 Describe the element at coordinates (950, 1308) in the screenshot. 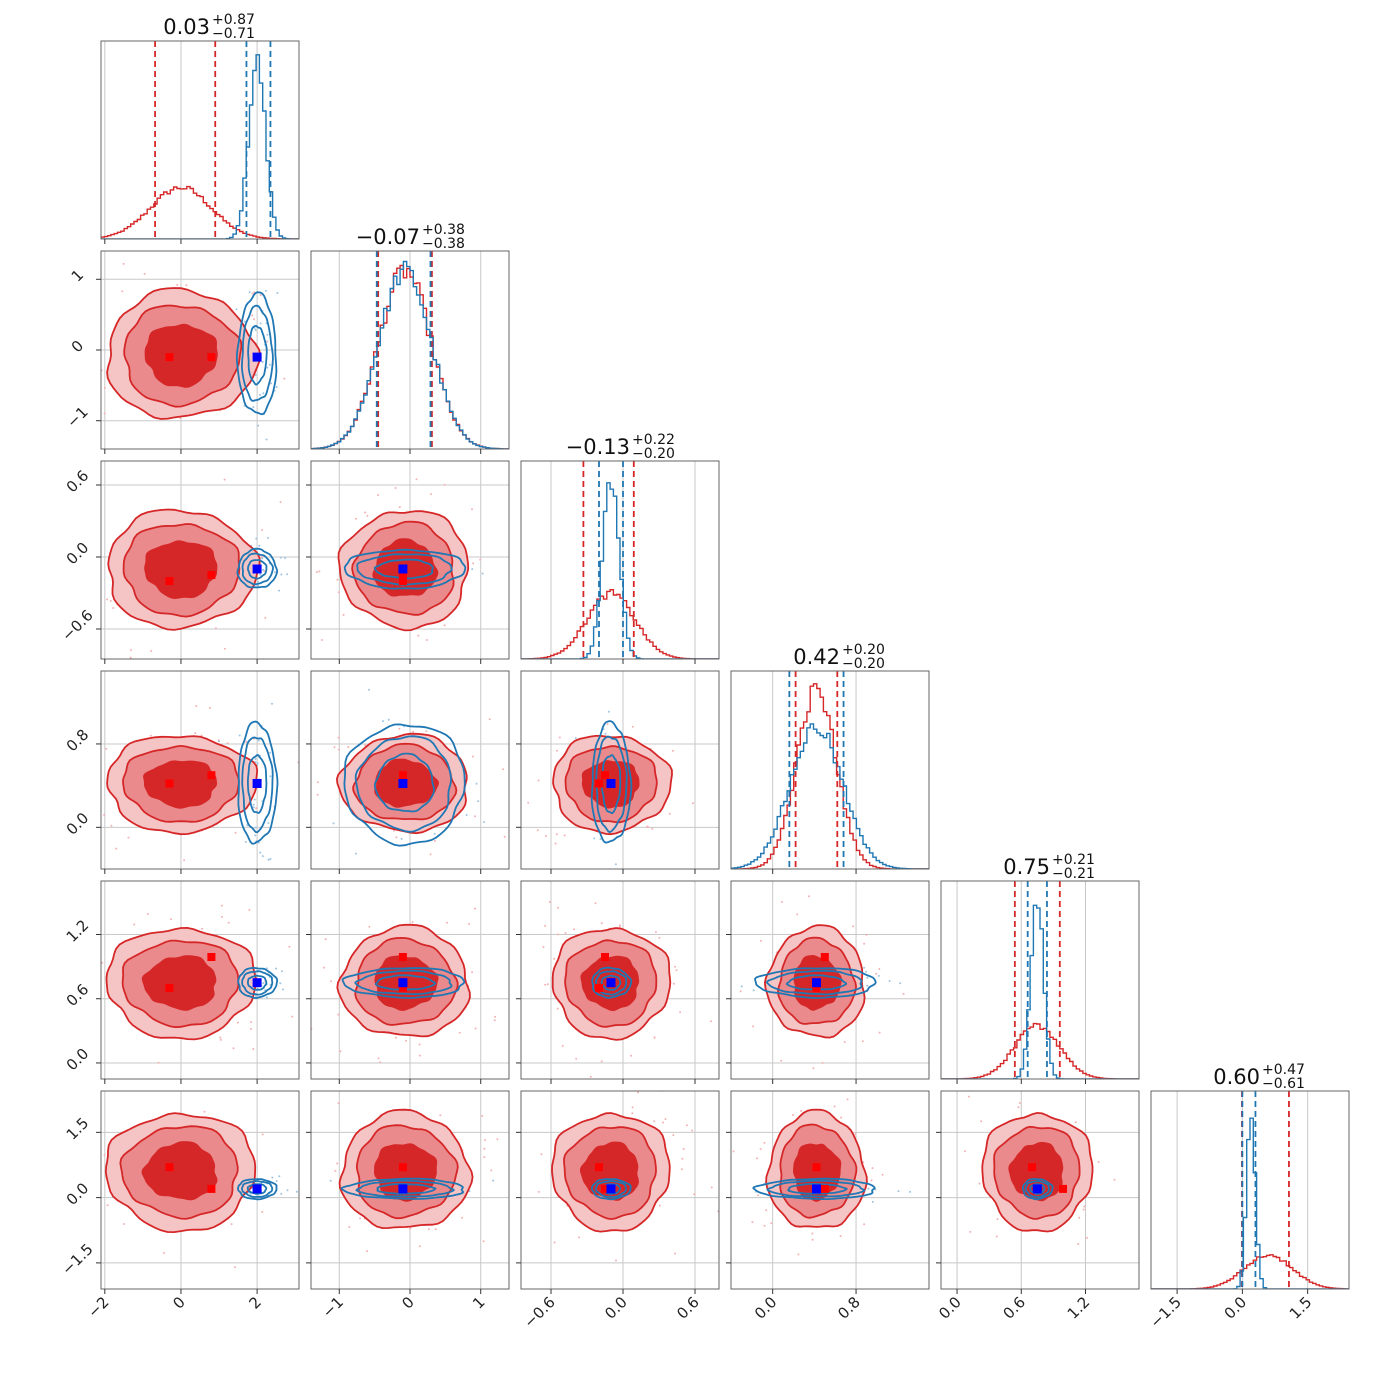

I see `x-tick-label: 0.0` at that location.